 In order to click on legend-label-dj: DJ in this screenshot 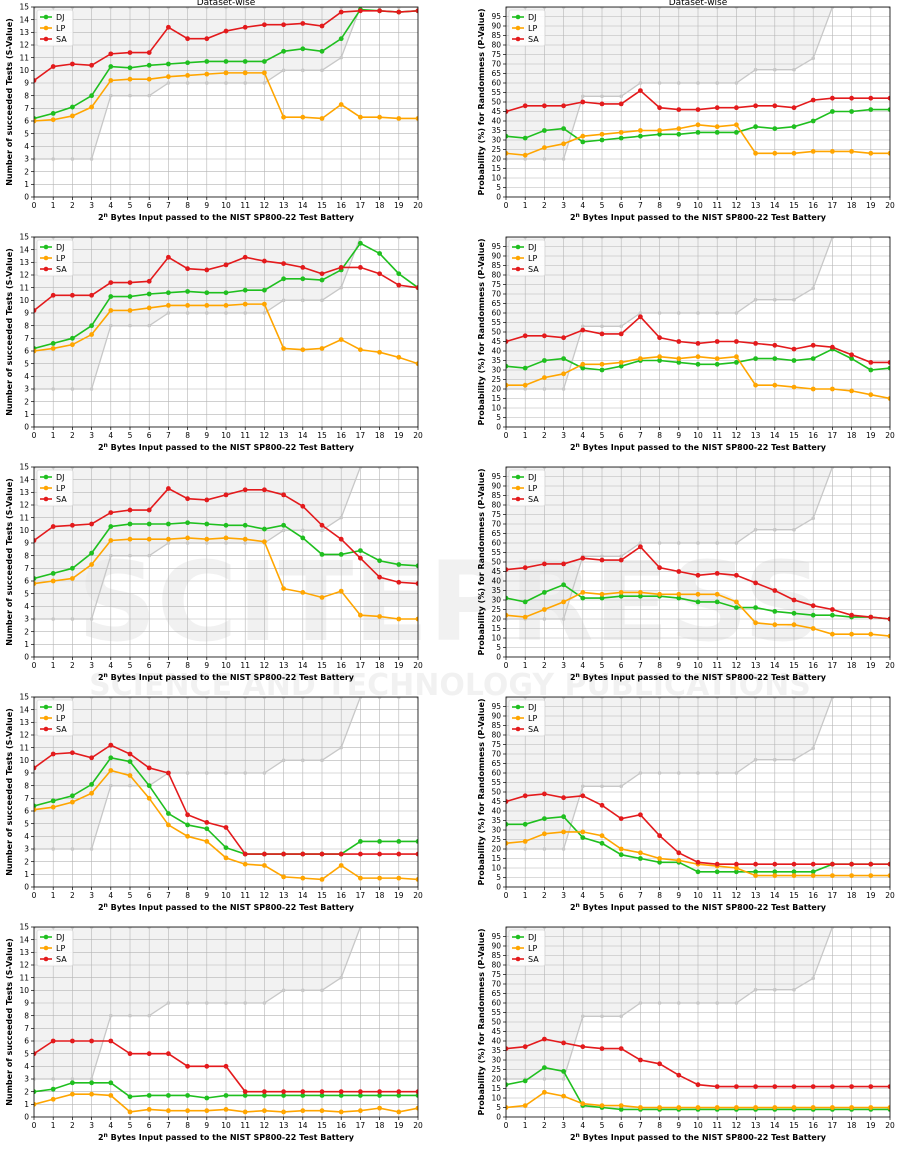, I will do `click(532, 17)`.